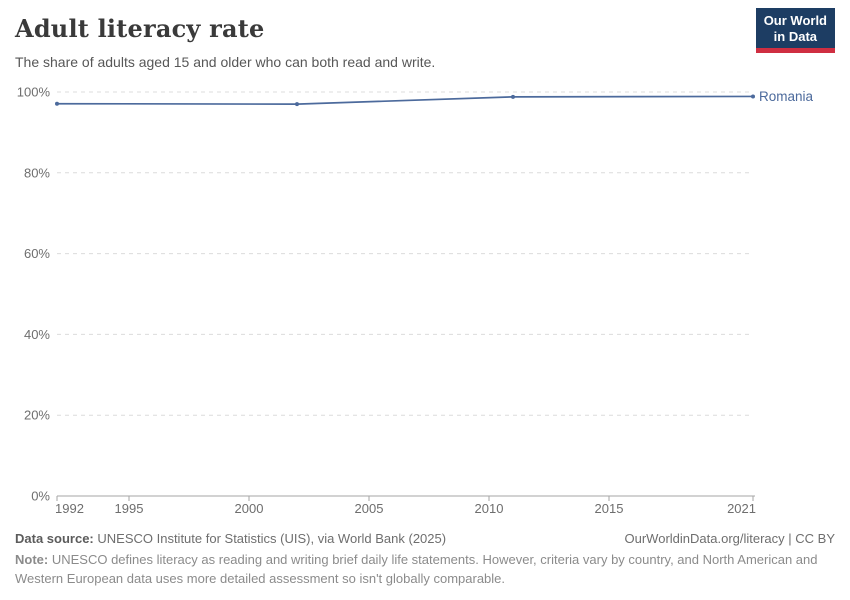 The image size is (850, 600). What do you see at coordinates (140, 28) in the screenshot?
I see `page-title: Adult literacy rate` at bounding box center [140, 28].